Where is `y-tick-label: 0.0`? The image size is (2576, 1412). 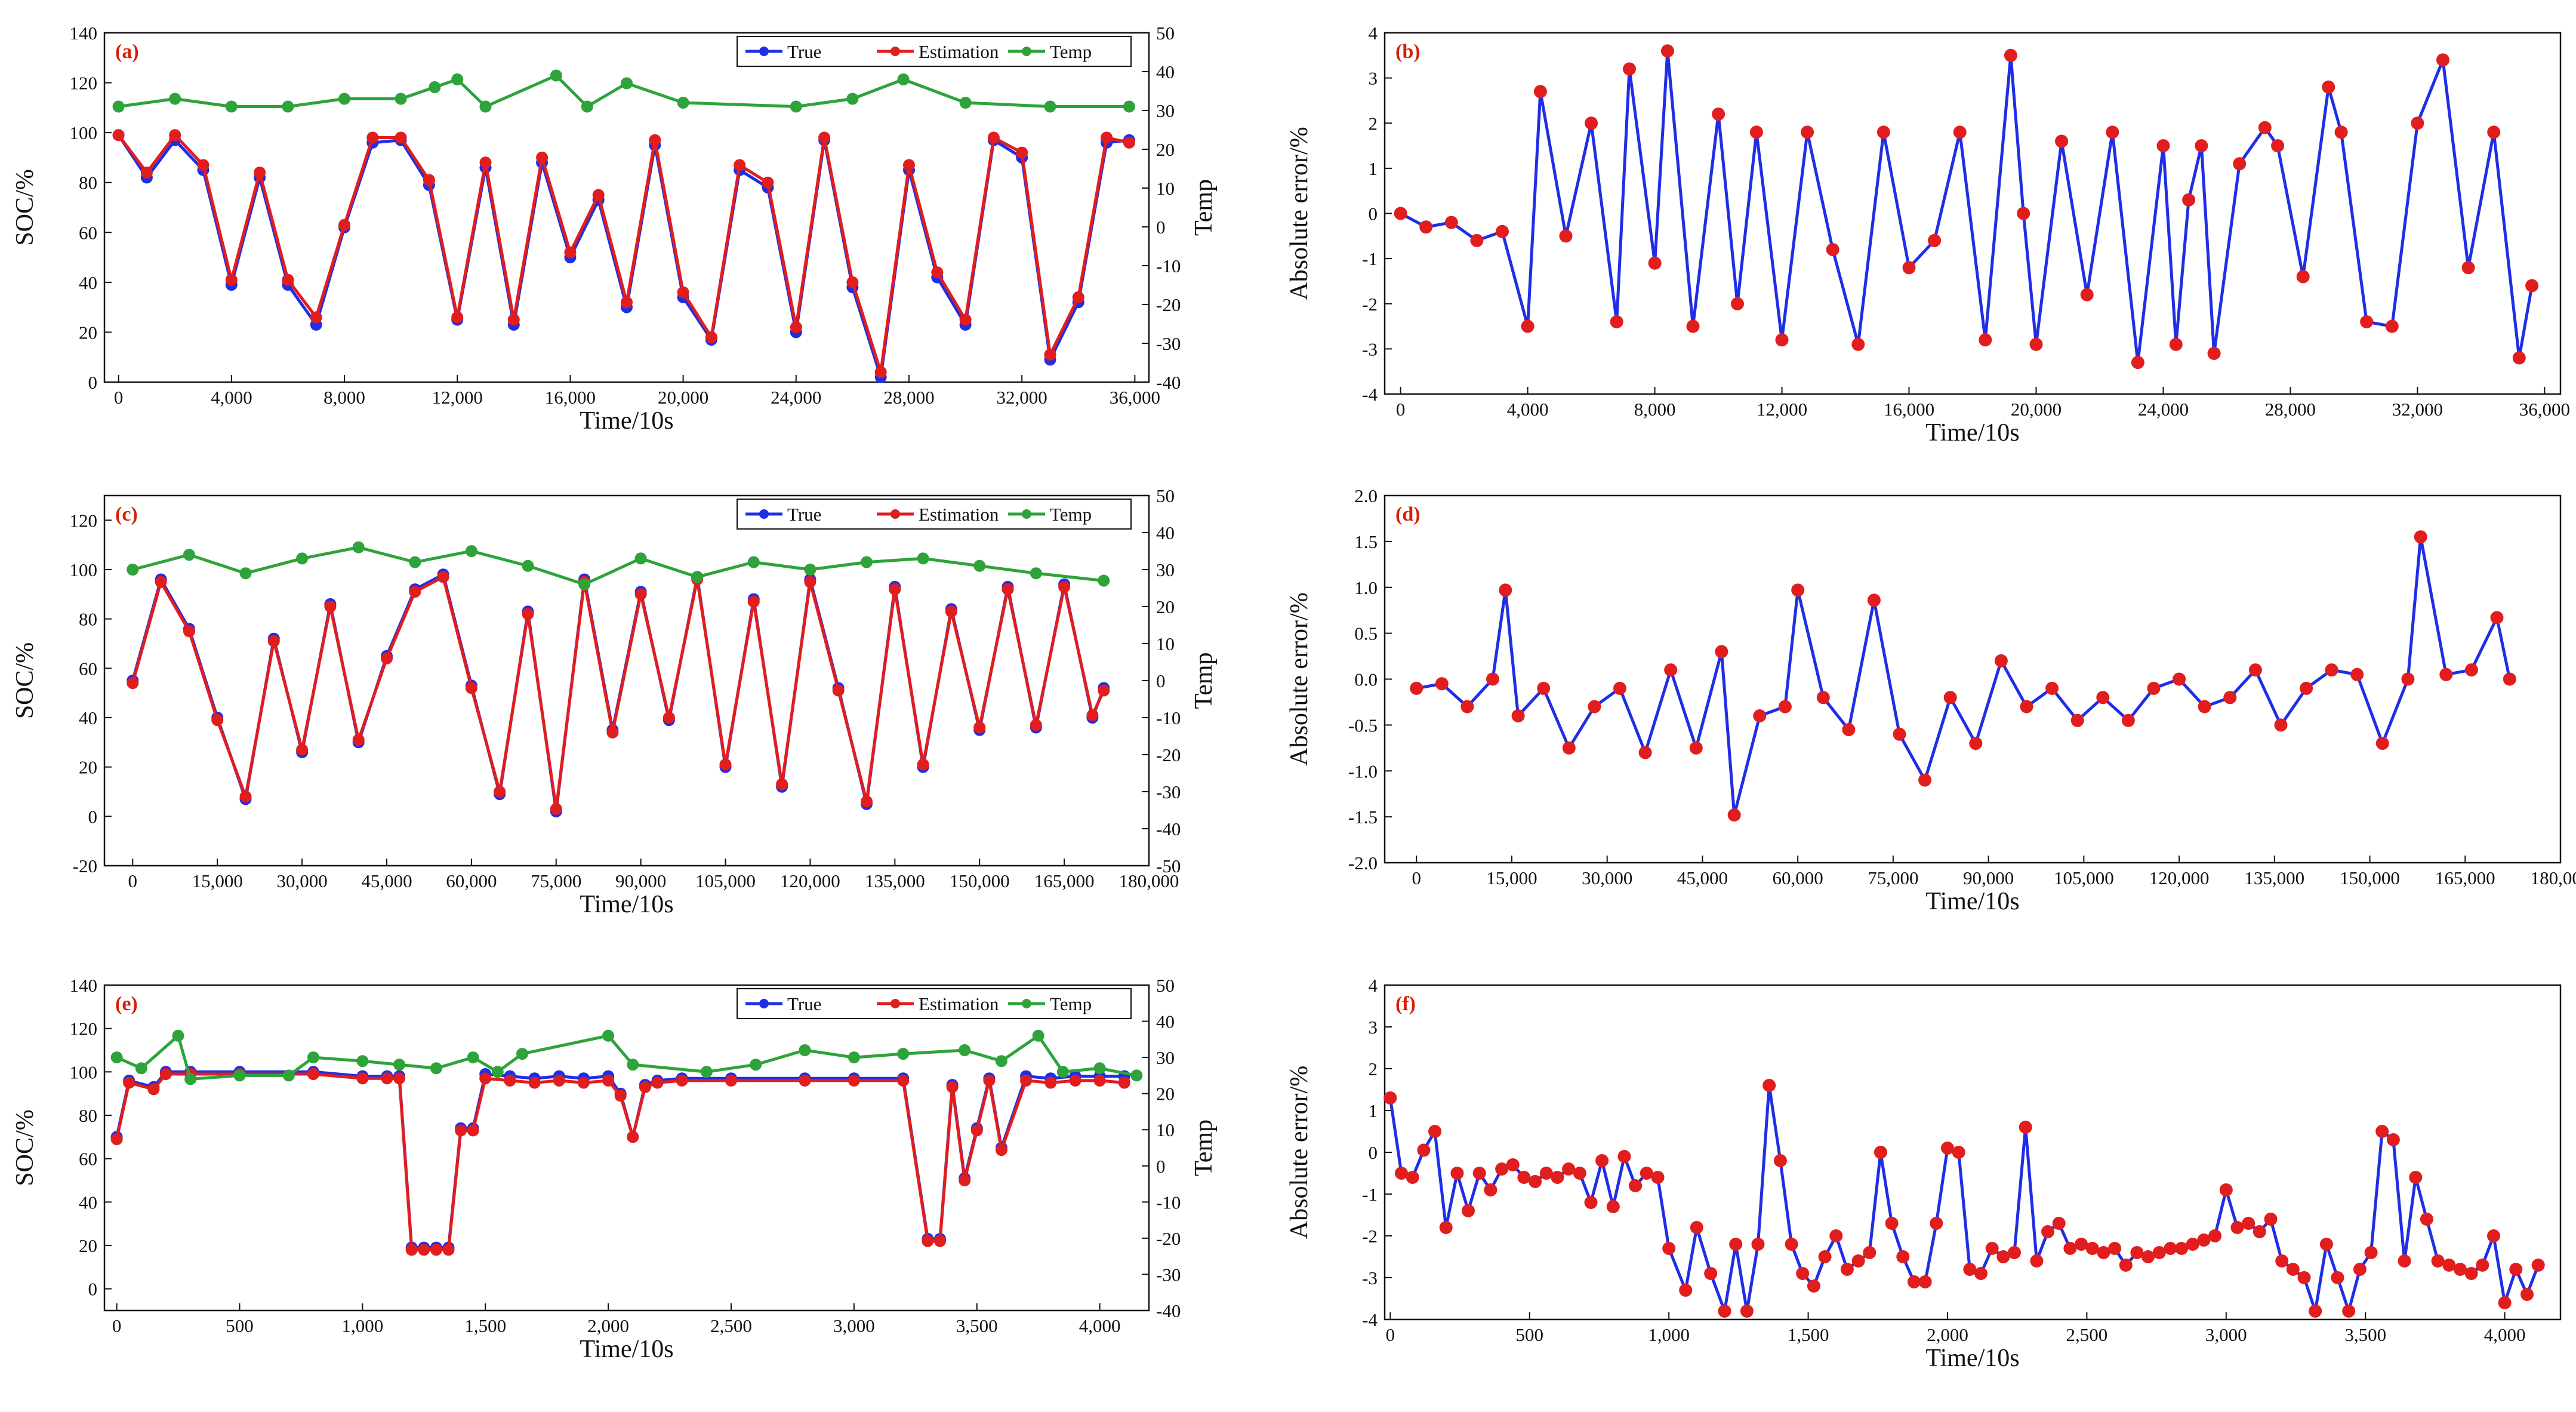 y-tick-label: 0.0 is located at coordinates (1366, 679).